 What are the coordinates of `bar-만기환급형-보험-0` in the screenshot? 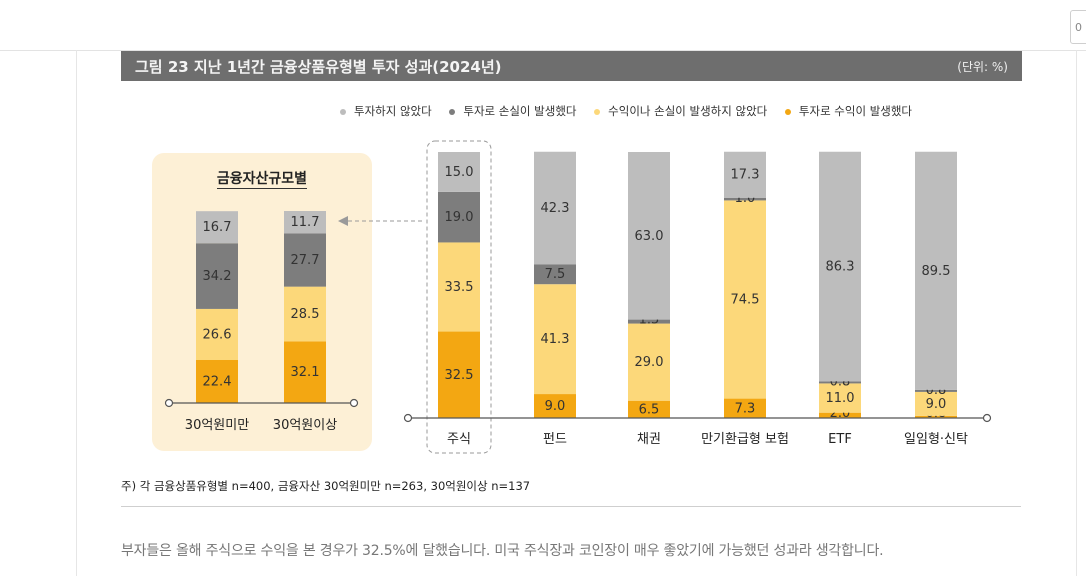 It's located at (745, 408).